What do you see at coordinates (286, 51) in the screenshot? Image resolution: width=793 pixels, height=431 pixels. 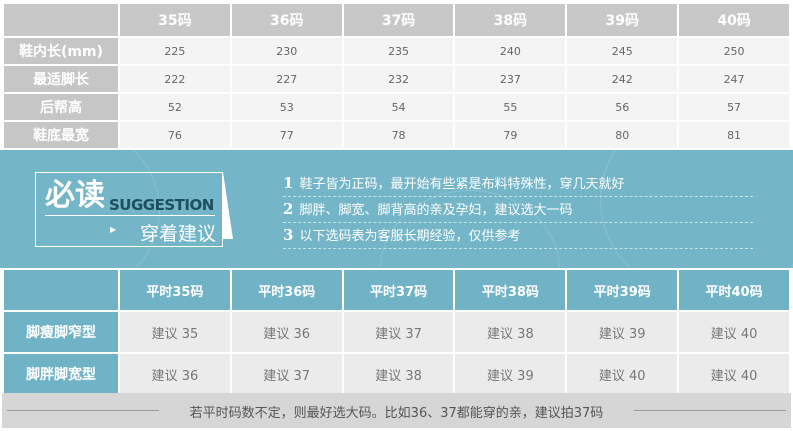 I see `table-cell: 230` at bounding box center [286, 51].